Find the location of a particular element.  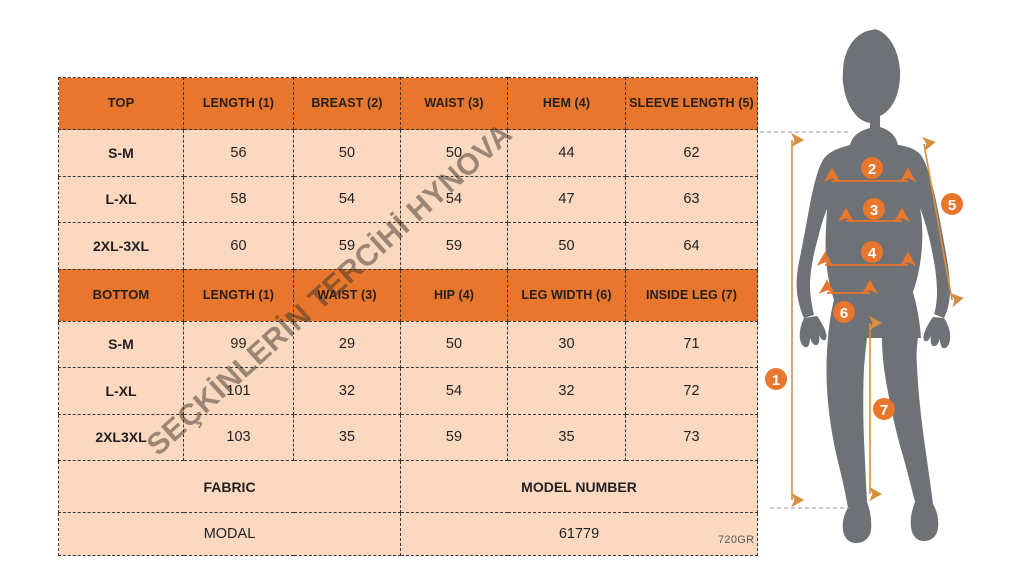

footer-header-row: FABRIC MODEL NUMBER is located at coordinates (408, 486).